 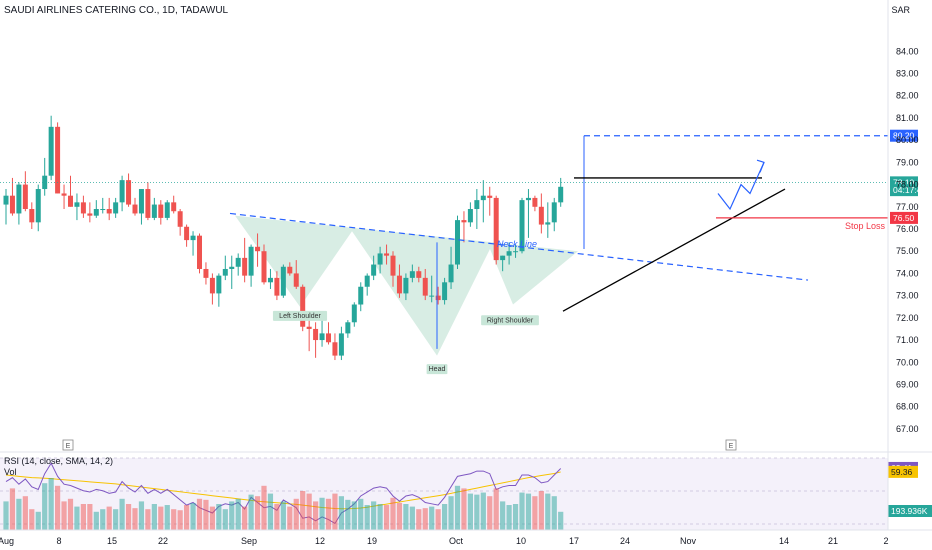 What do you see at coordinates (907, 251) in the screenshot?
I see `y-tick-label: 75.00` at bounding box center [907, 251].